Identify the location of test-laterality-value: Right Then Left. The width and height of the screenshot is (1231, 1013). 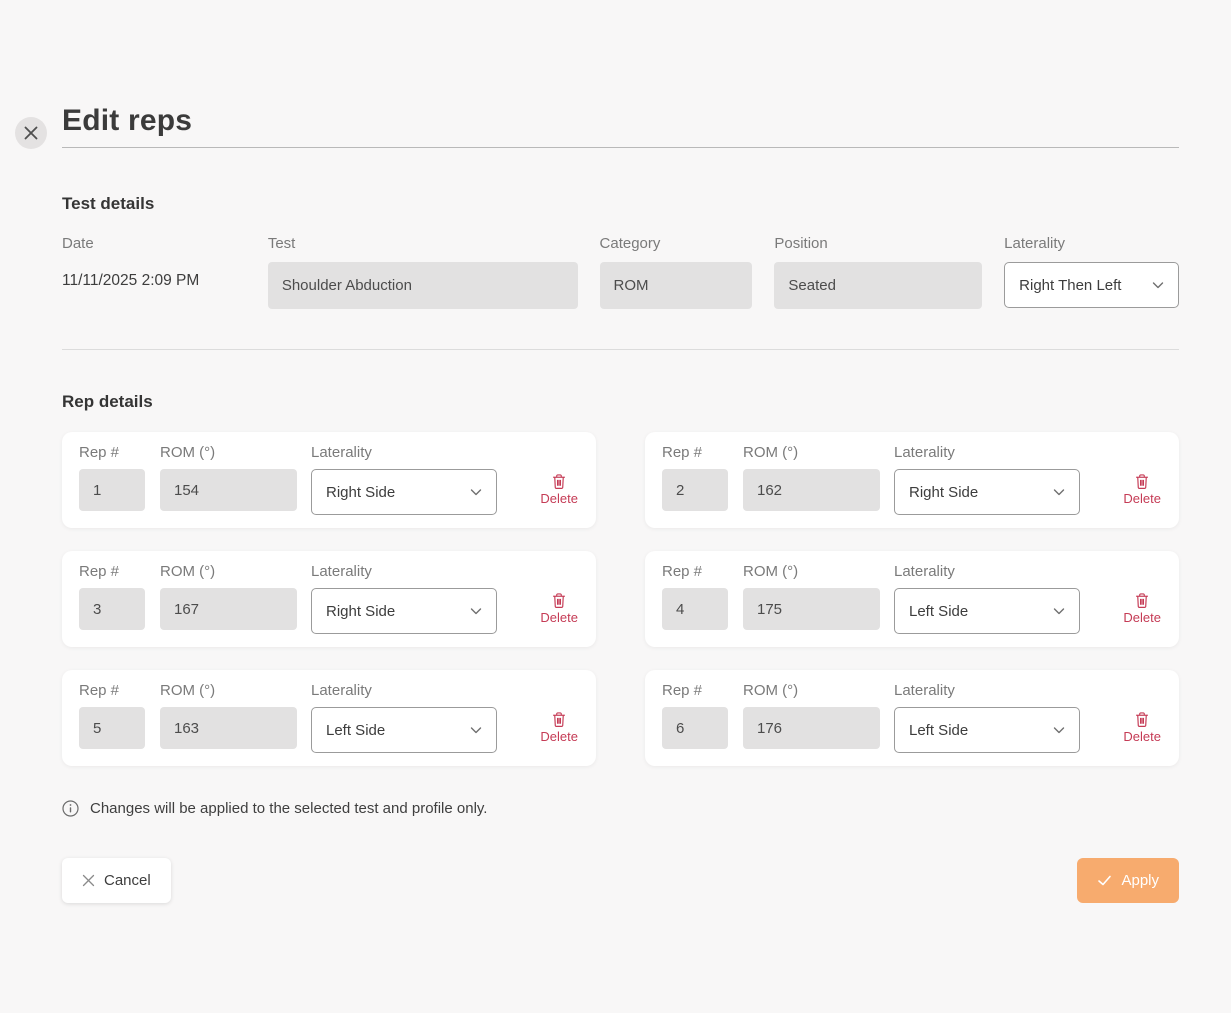
(1070, 285).